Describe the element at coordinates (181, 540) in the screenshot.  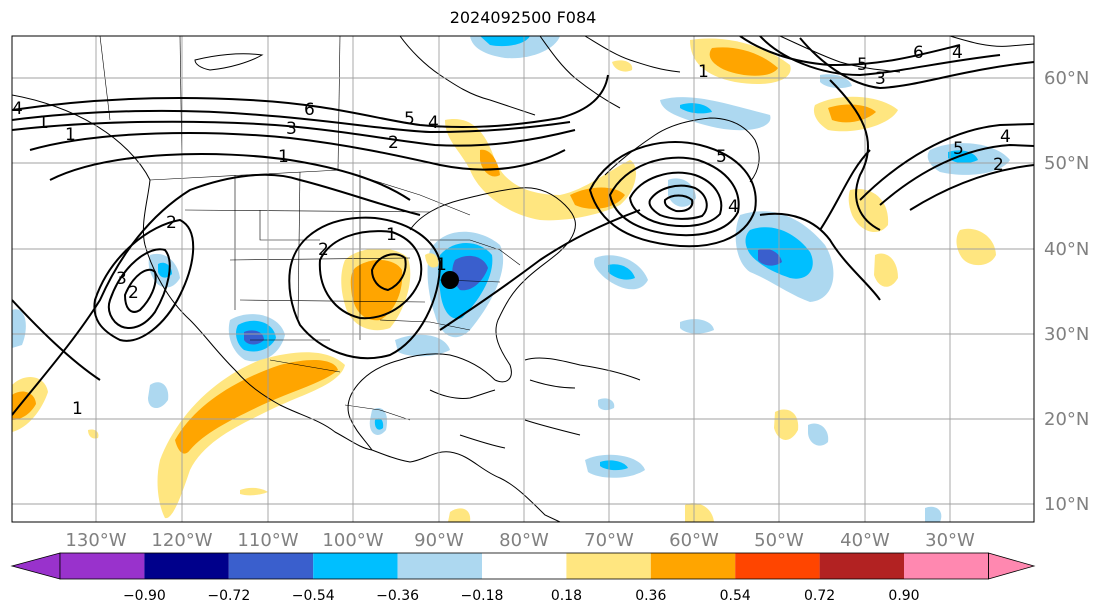
I see `lon-label: 120°W` at that location.